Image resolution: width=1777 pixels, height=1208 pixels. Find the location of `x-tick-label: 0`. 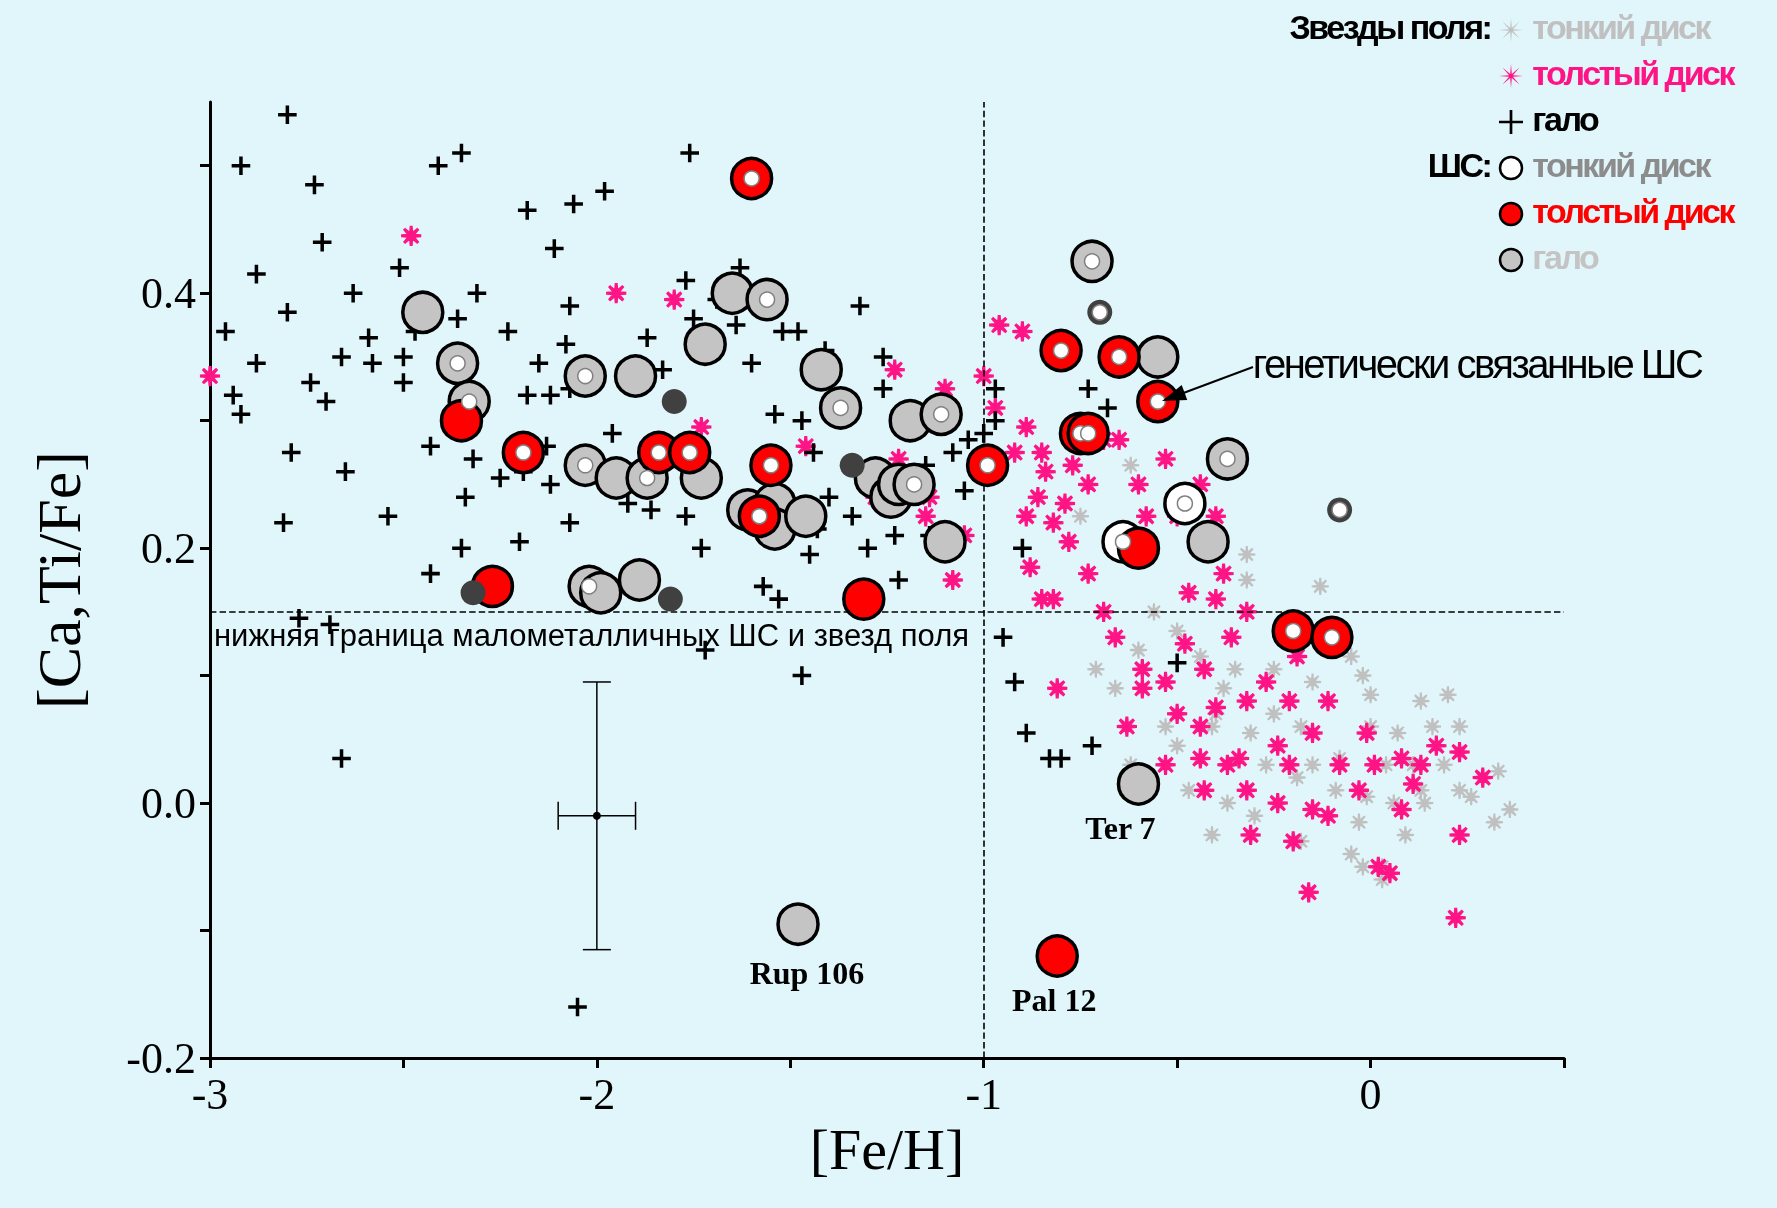

x-tick-label: 0 is located at coordinates (1370, 1094).